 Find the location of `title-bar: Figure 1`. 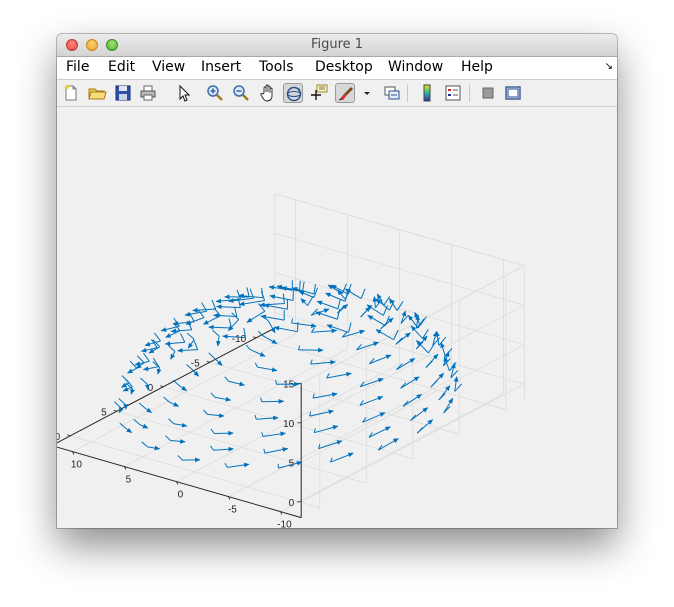

title-bar: Figure 1 is located at coordinates (337, 45).